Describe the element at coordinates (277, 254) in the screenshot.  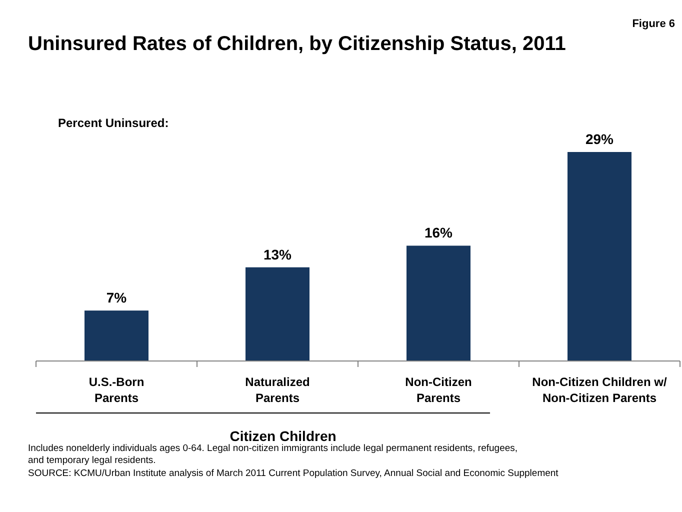
I see `data-label: 13%` at that location.